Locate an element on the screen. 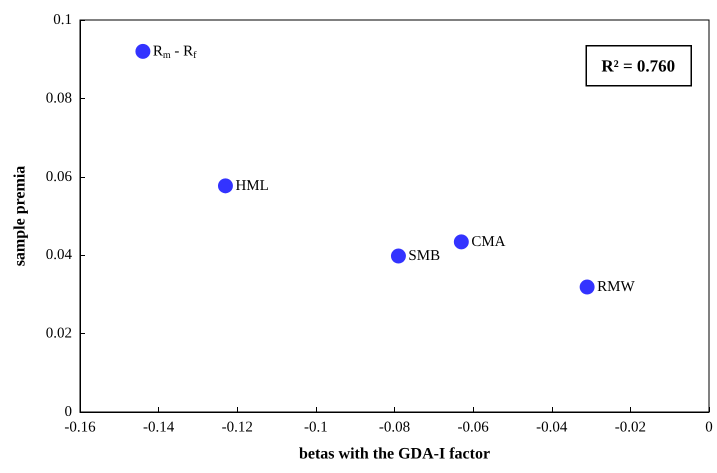  x-tick-label: -0.08 is located at coordinates (394, 428).